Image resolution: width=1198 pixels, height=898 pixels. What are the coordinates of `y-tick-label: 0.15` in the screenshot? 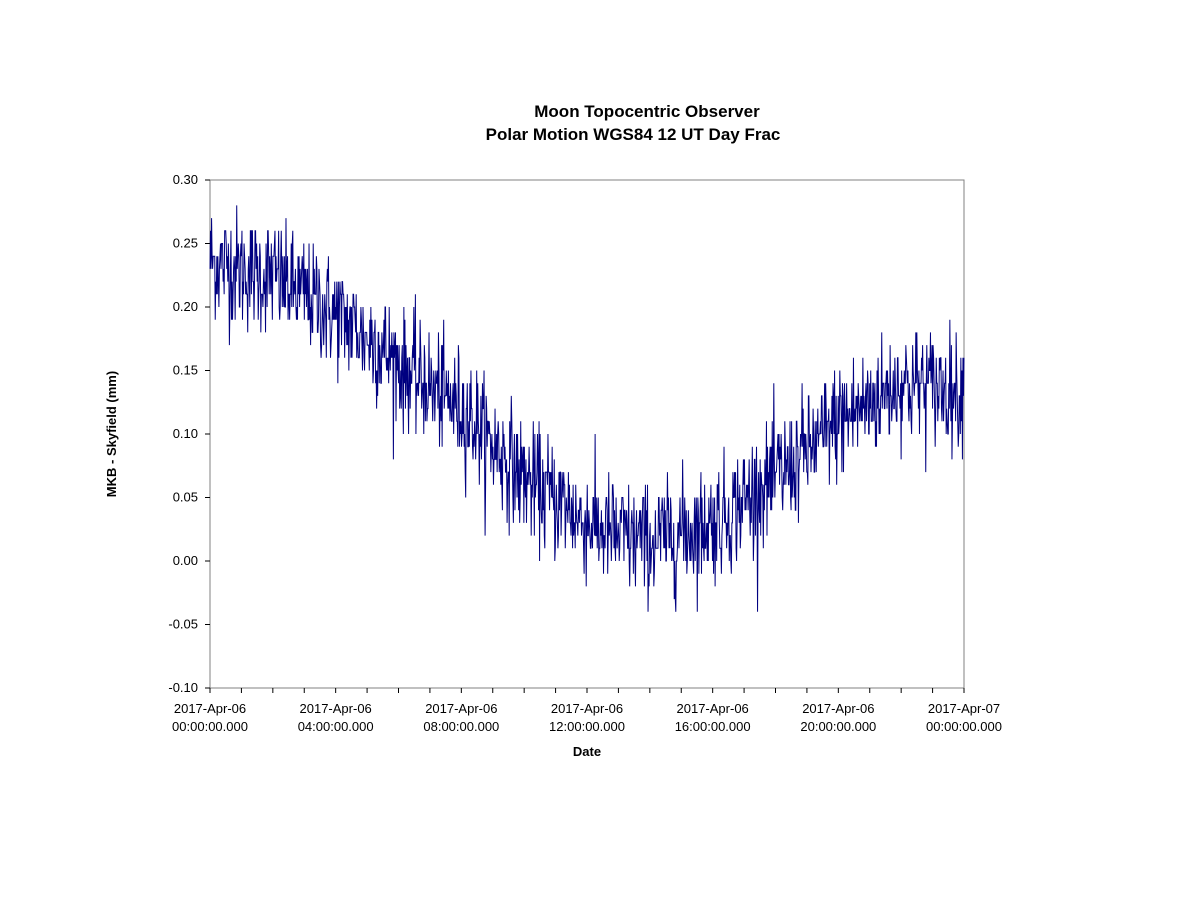 It's located at (185, 370).